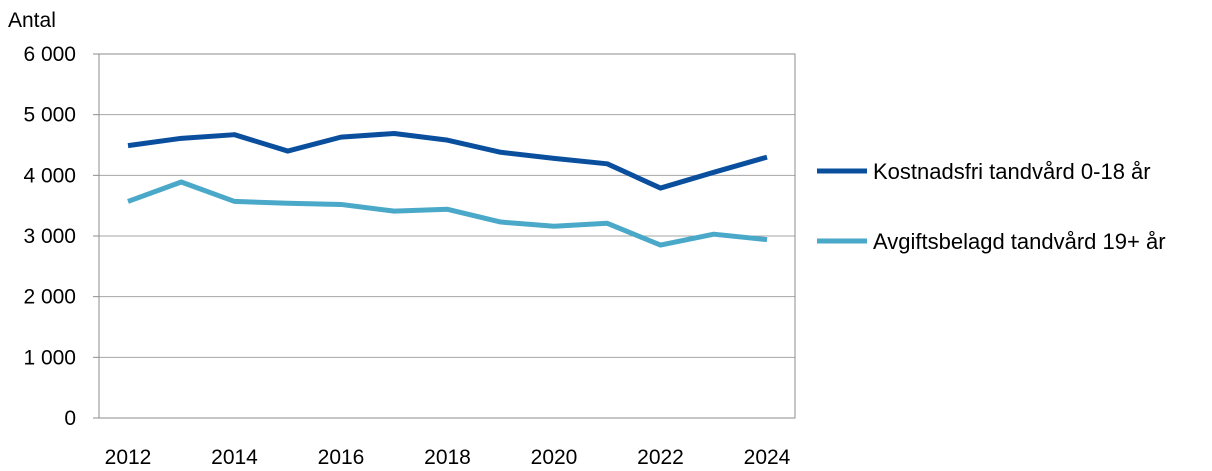 Image resolution: width=1212 pixels, height=471 pixels. I want to click on y-axis-title: Antal, so click(32, 20).